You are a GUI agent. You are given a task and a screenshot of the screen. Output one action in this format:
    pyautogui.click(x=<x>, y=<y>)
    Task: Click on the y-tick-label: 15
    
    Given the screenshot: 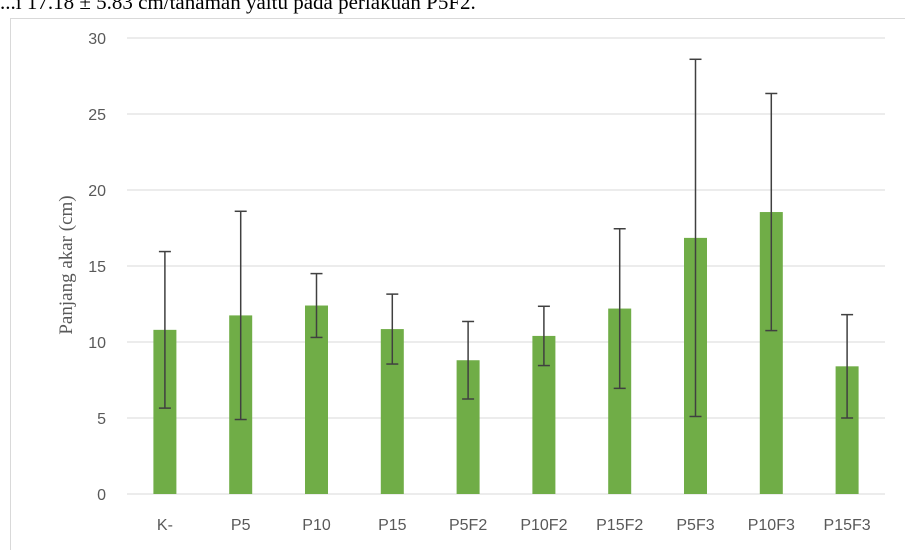 What is the action you would take?
    pyautogui.click(x=97, y=267)
    